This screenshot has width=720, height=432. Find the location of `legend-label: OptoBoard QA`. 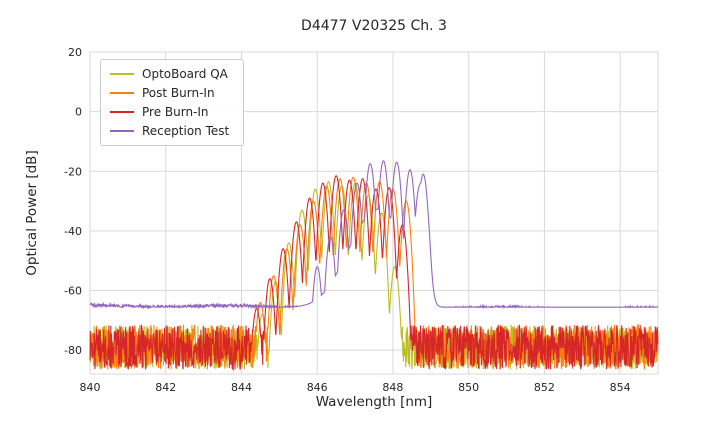

legend-label: OptoBoard QA is located at coordinates (185, 74).